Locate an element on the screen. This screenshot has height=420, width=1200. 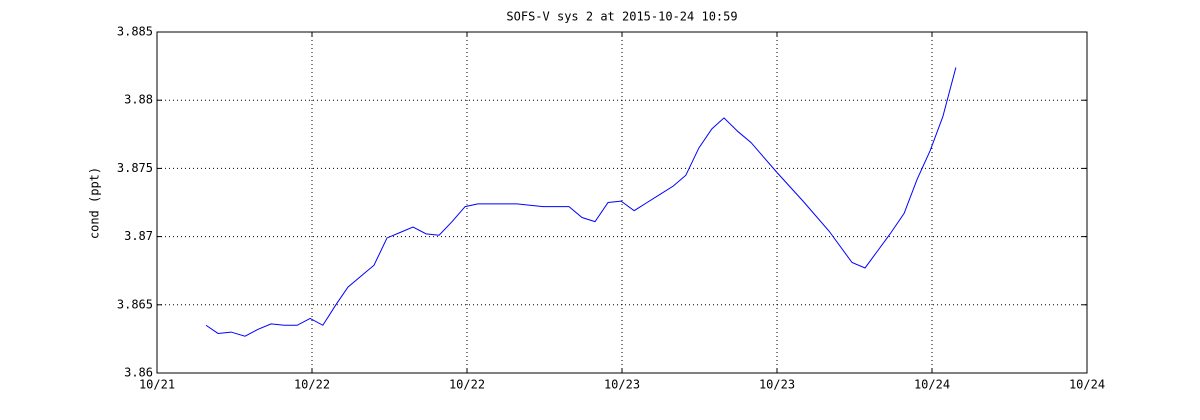
y-axis-label: cond (ppt) is located at coordinates (95, 203).